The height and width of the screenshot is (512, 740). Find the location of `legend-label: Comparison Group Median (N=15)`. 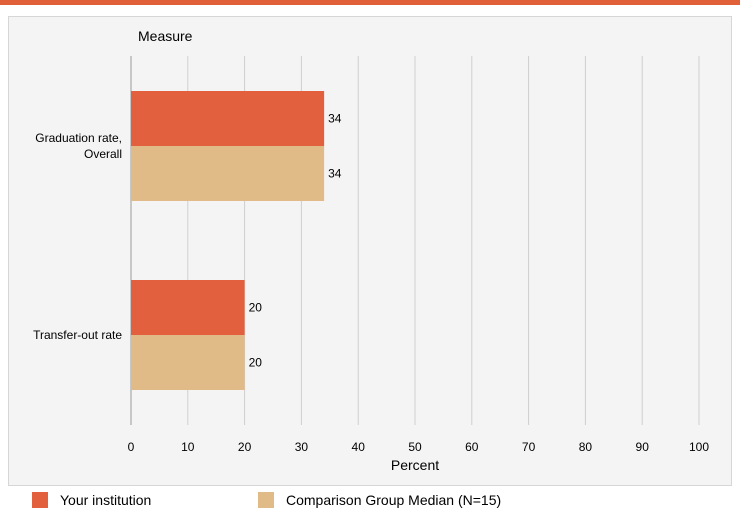

legend-label: Comparison Group Median (N=15) is located at coordinates (394, 500).